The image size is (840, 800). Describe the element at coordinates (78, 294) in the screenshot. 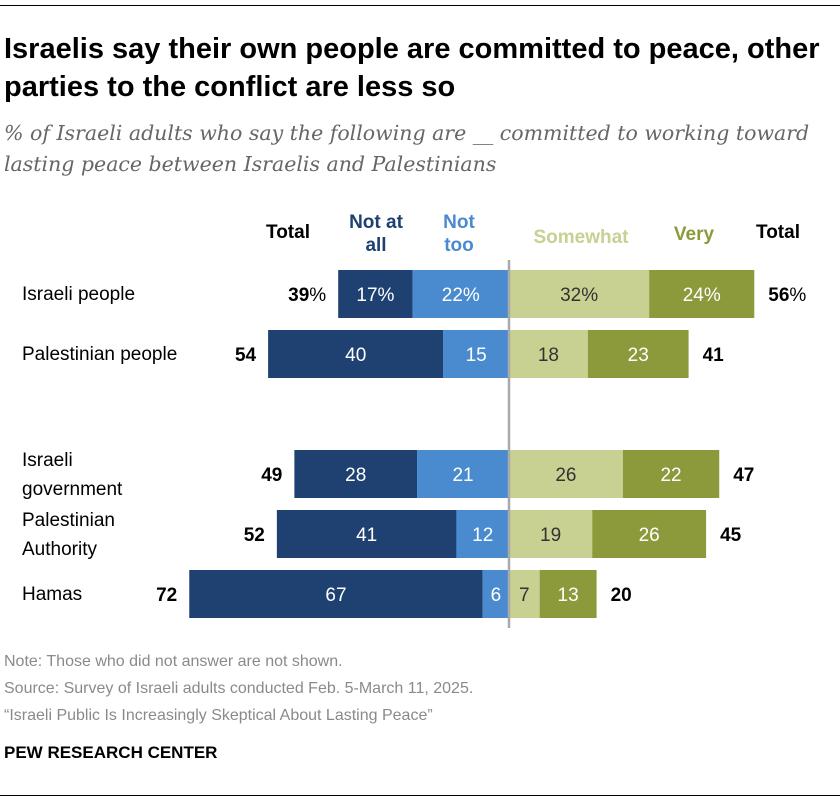

I see `row-1-label: Israeli people` at that location.